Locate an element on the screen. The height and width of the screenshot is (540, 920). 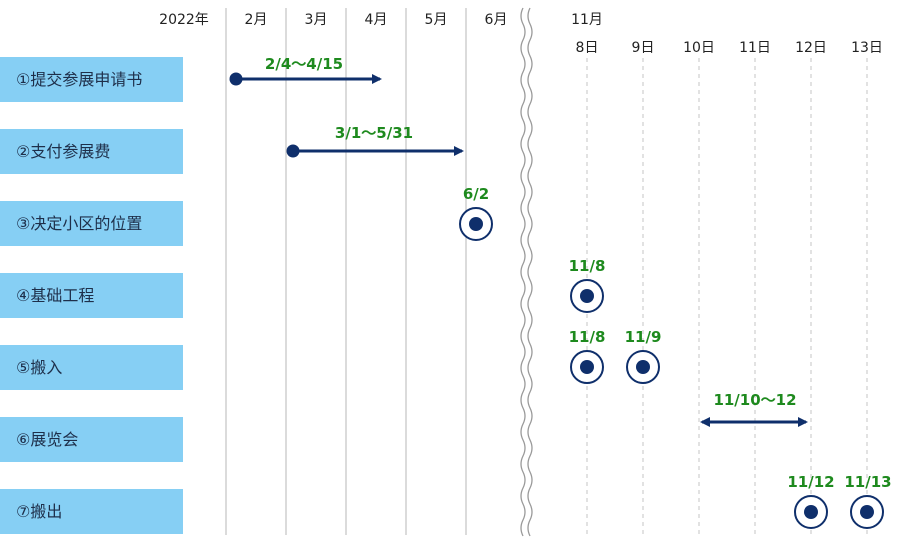
november-label: 11月 is located at coordinates (587, 20).